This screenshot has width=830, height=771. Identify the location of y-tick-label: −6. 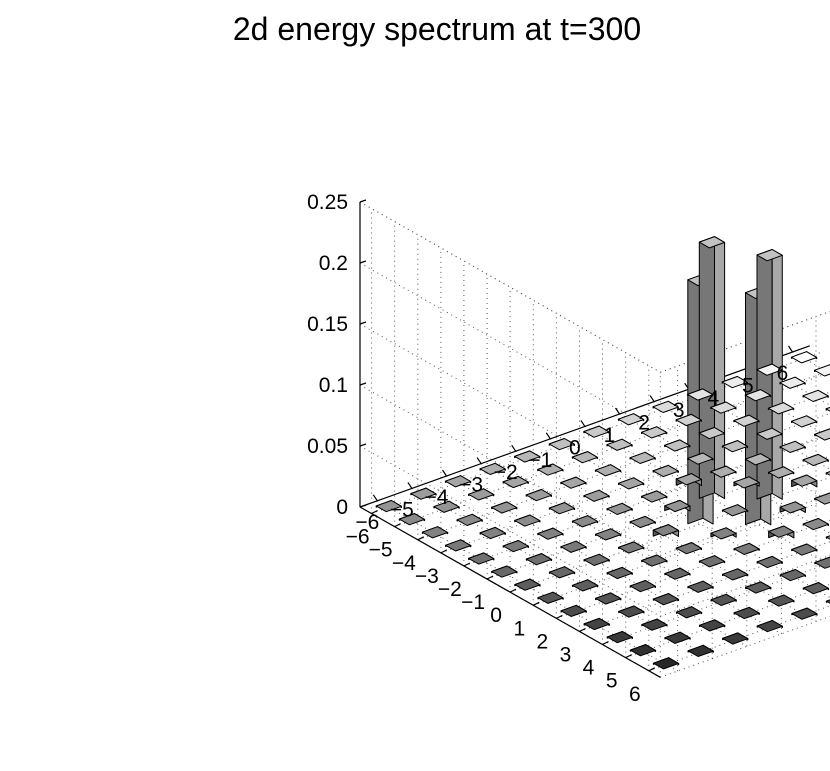
(358, 537).